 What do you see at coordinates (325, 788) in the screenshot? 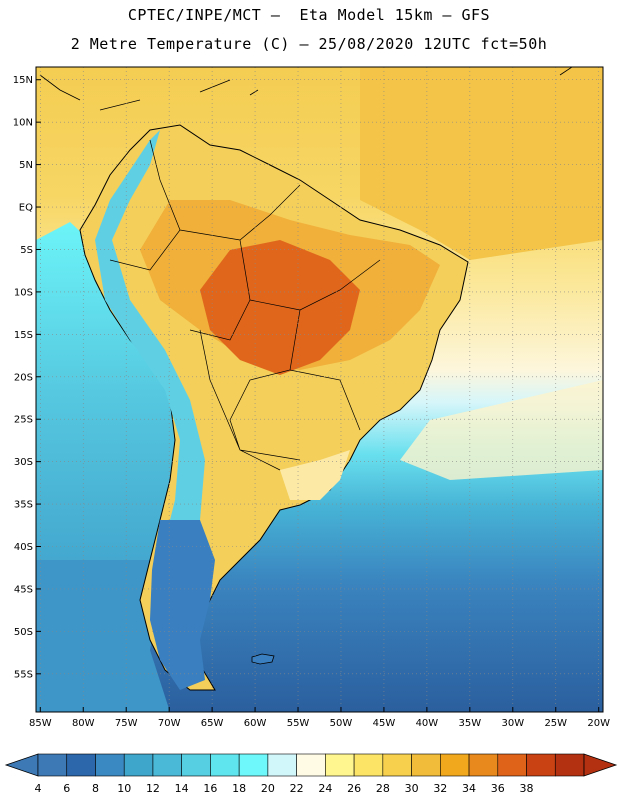
I see `colorbar-label: 24` at bounding box center [325, 788].